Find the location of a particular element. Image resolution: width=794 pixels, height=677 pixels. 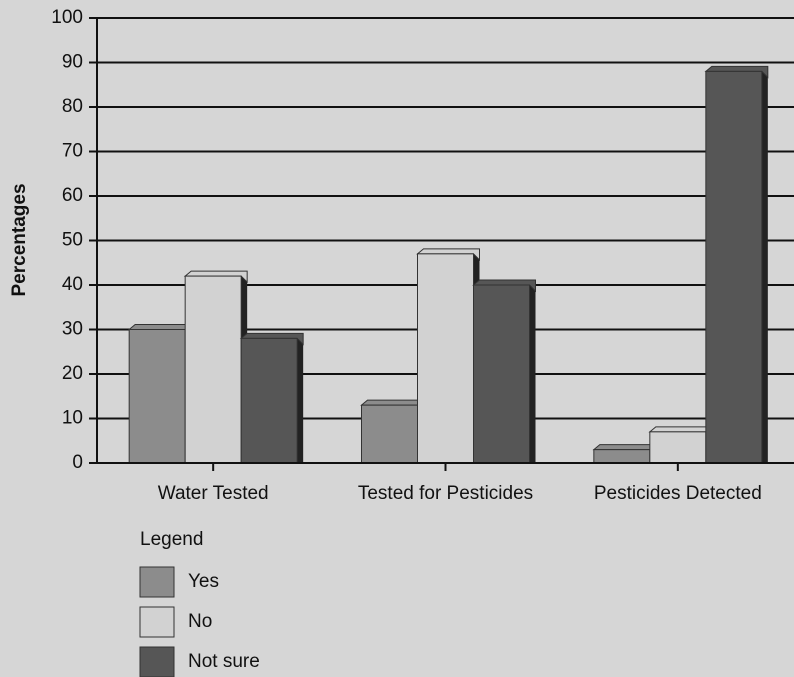

legend-title: Legend is located at coordinates (171, 539).